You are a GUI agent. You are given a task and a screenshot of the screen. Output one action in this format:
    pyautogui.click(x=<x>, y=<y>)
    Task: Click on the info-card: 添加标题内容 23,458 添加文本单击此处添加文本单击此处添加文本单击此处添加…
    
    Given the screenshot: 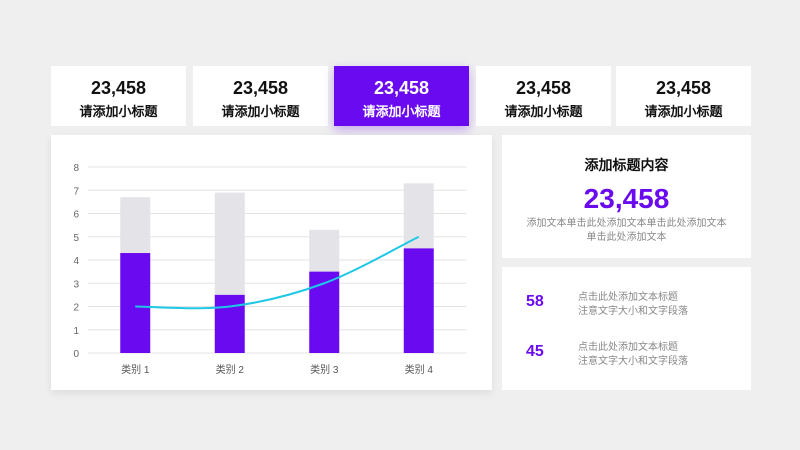 What is the action you would take?
    pyautogui.click(x=626, y=196)
    